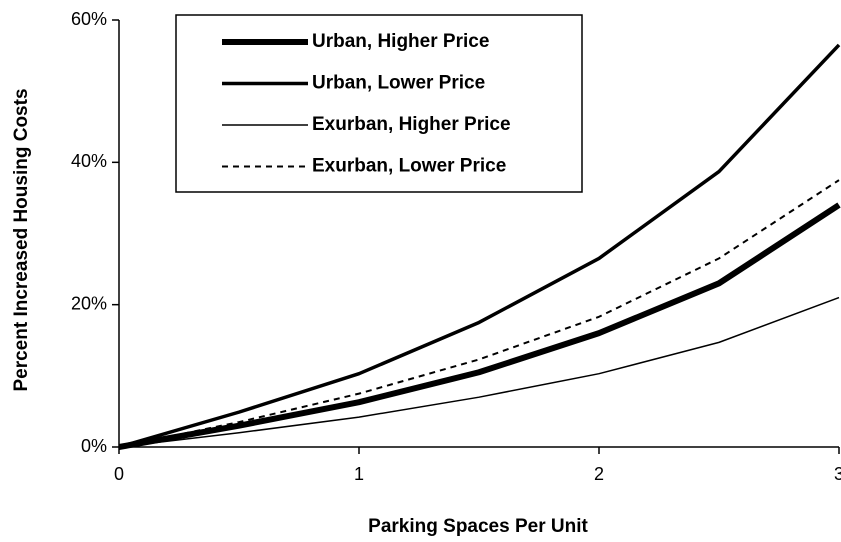 Image resolution: width=841 pixels, height=542 pixels. Describe the element at coordinates (411, 124) in the screenshot. I see `legend-label: Exurban, Higher Price` at that location.